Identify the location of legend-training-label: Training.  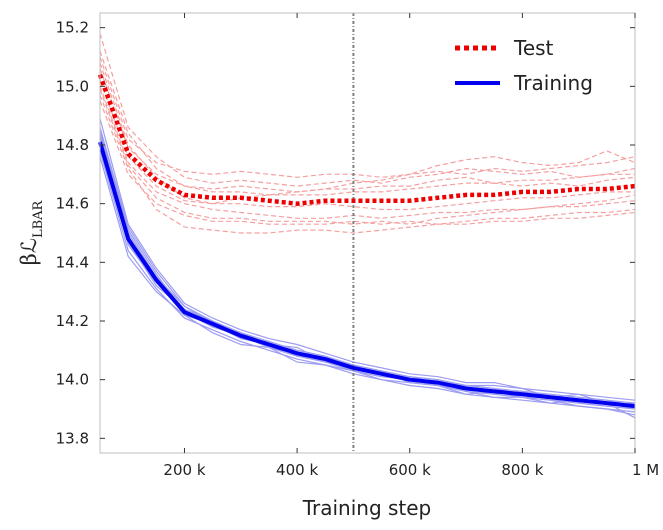
(553, 83).